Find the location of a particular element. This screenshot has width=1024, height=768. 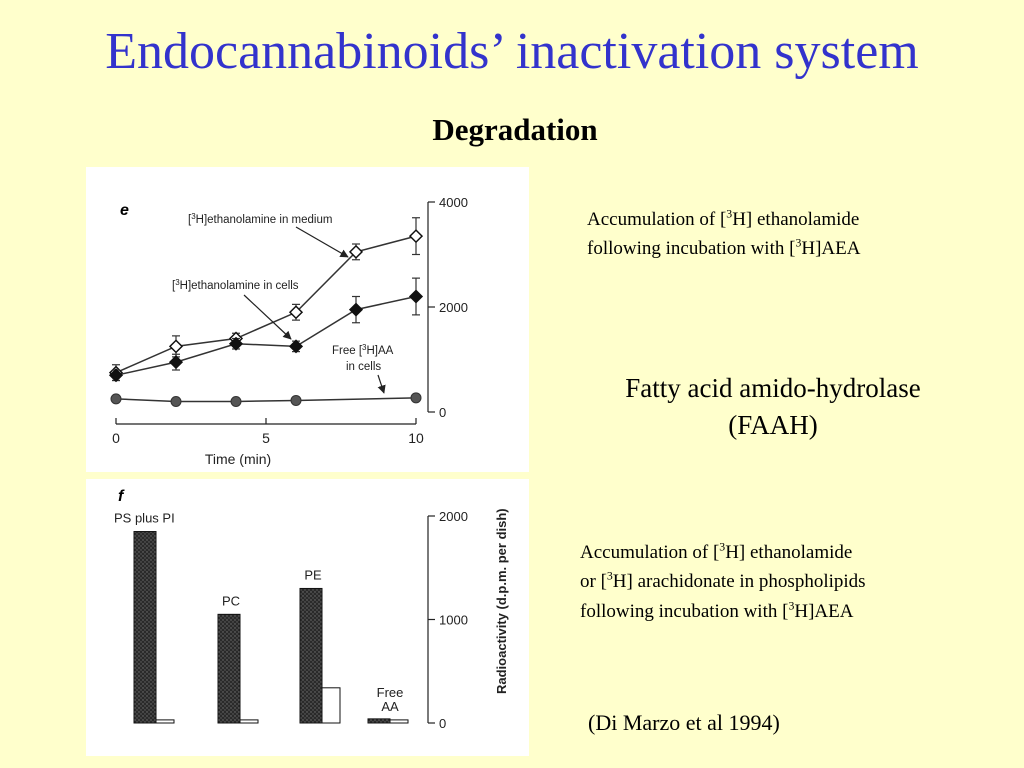

chart-e-axes: 0 5 10 0 2000 4000 is located at coordinates (290, 320).